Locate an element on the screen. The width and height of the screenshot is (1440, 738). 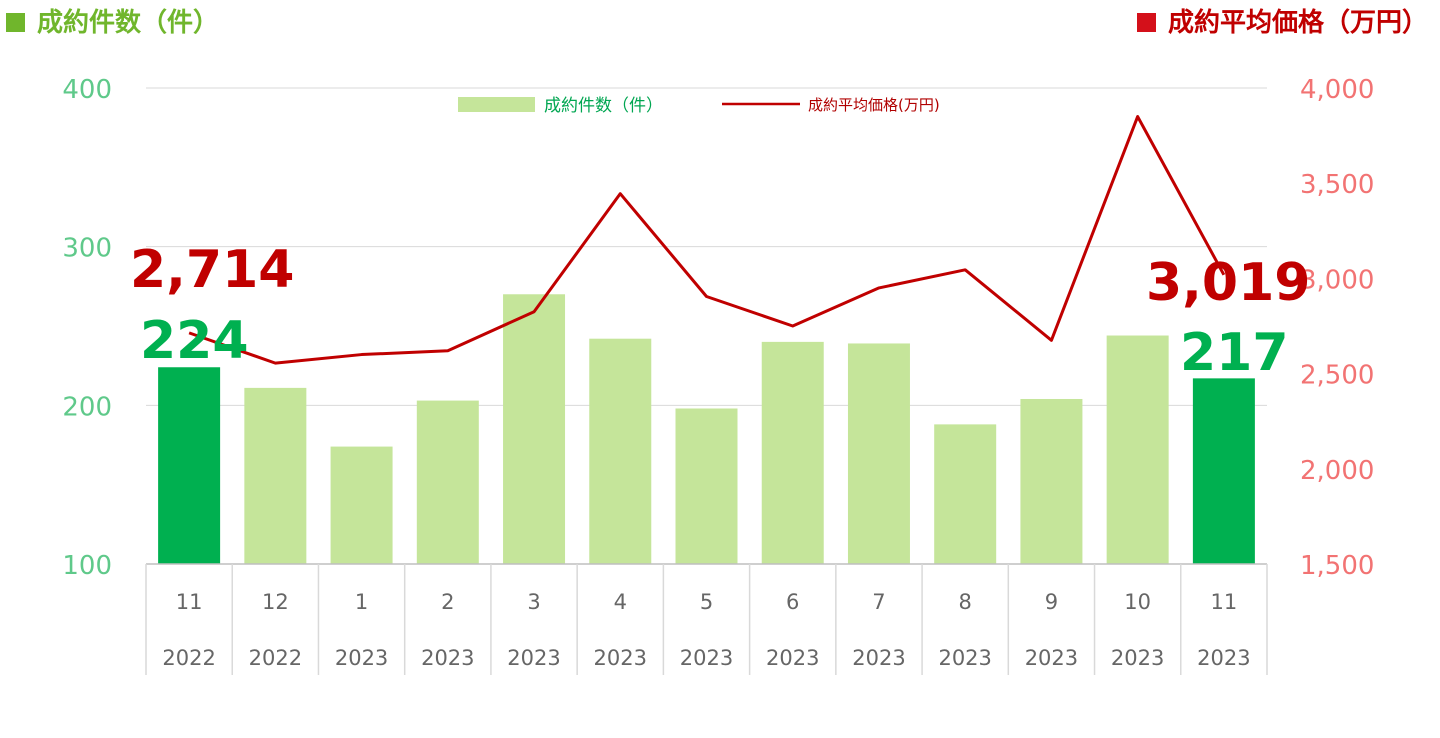
green-square-icon is located at coordinates (15, 22).